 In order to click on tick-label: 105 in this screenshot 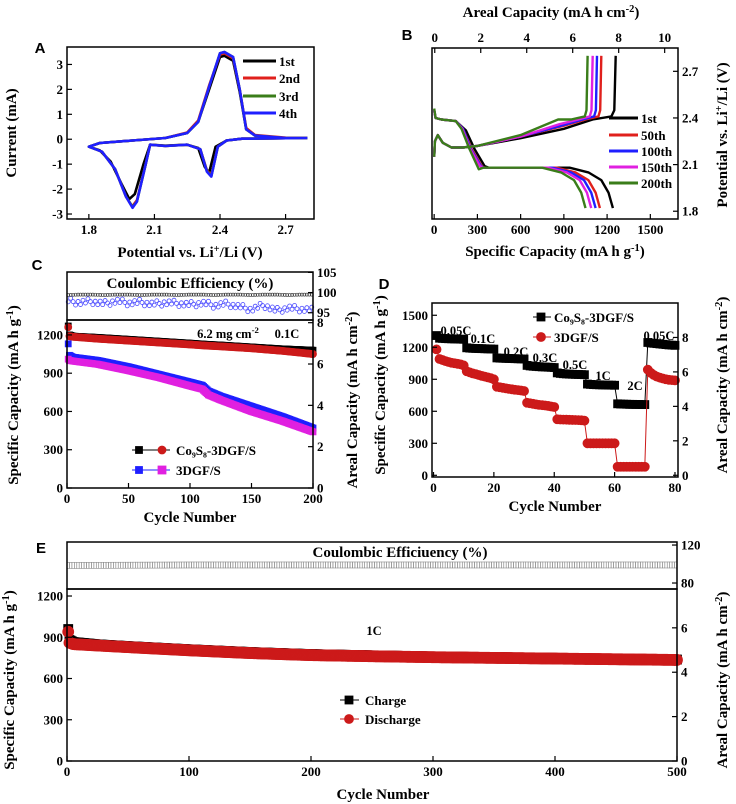, I will do `click(327, 272)`.